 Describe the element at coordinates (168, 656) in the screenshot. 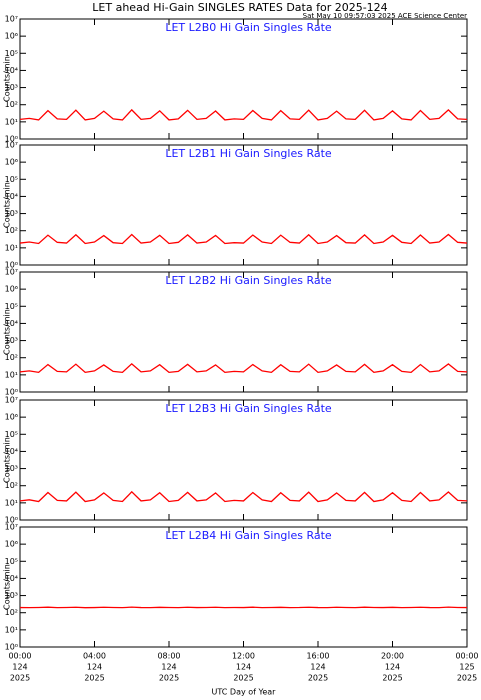

I see `x-tick-label: 08:00` at that location.